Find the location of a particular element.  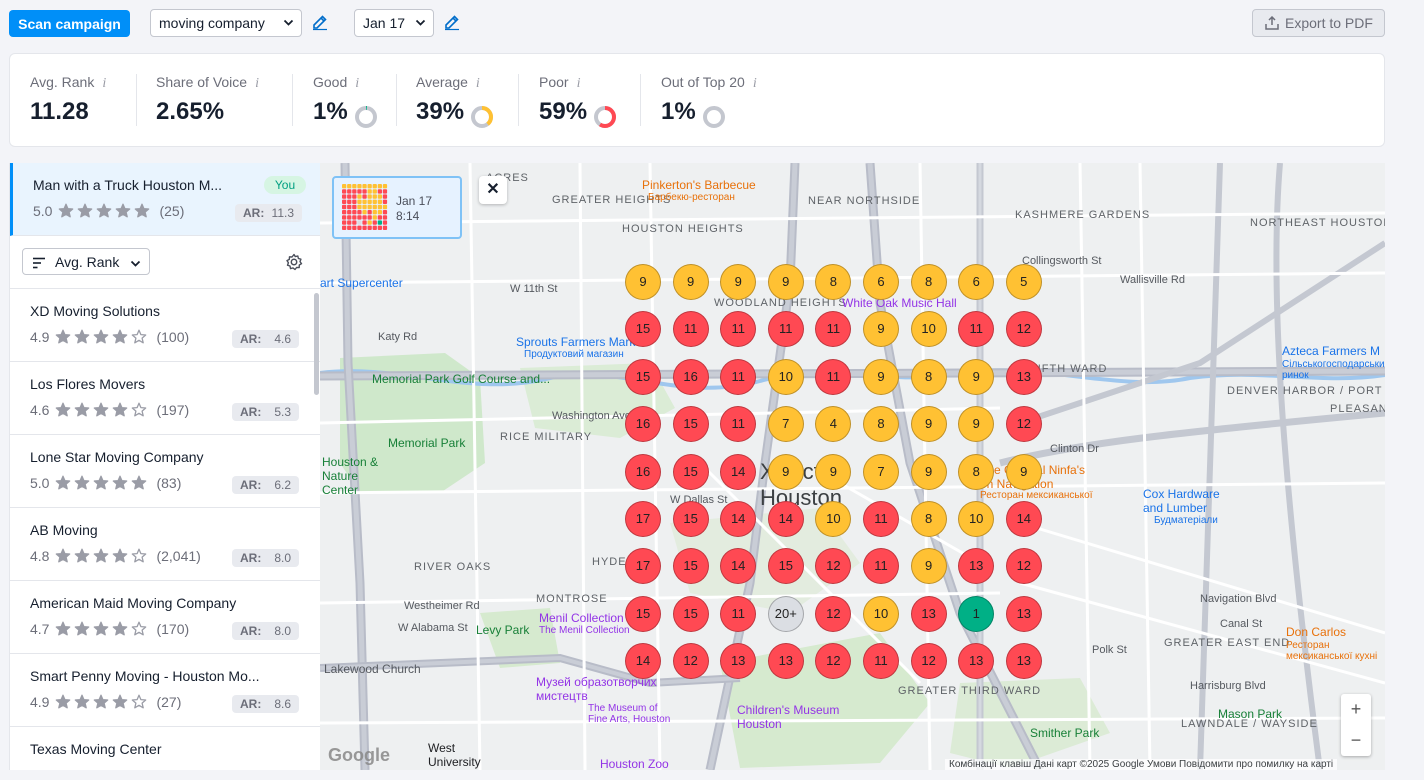

rank-pin: 4 is located at coordinates (833, 424).